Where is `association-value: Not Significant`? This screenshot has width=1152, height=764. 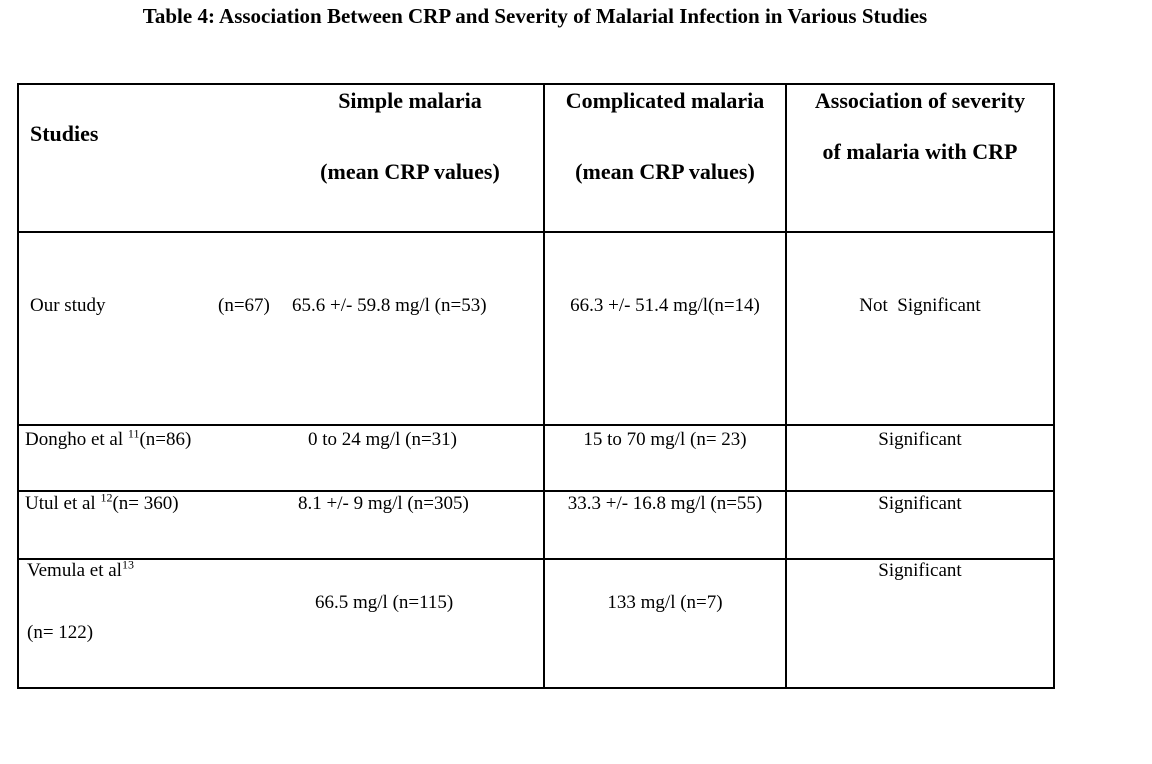
association-value: Not Significant is located at coordinates (920, 305).